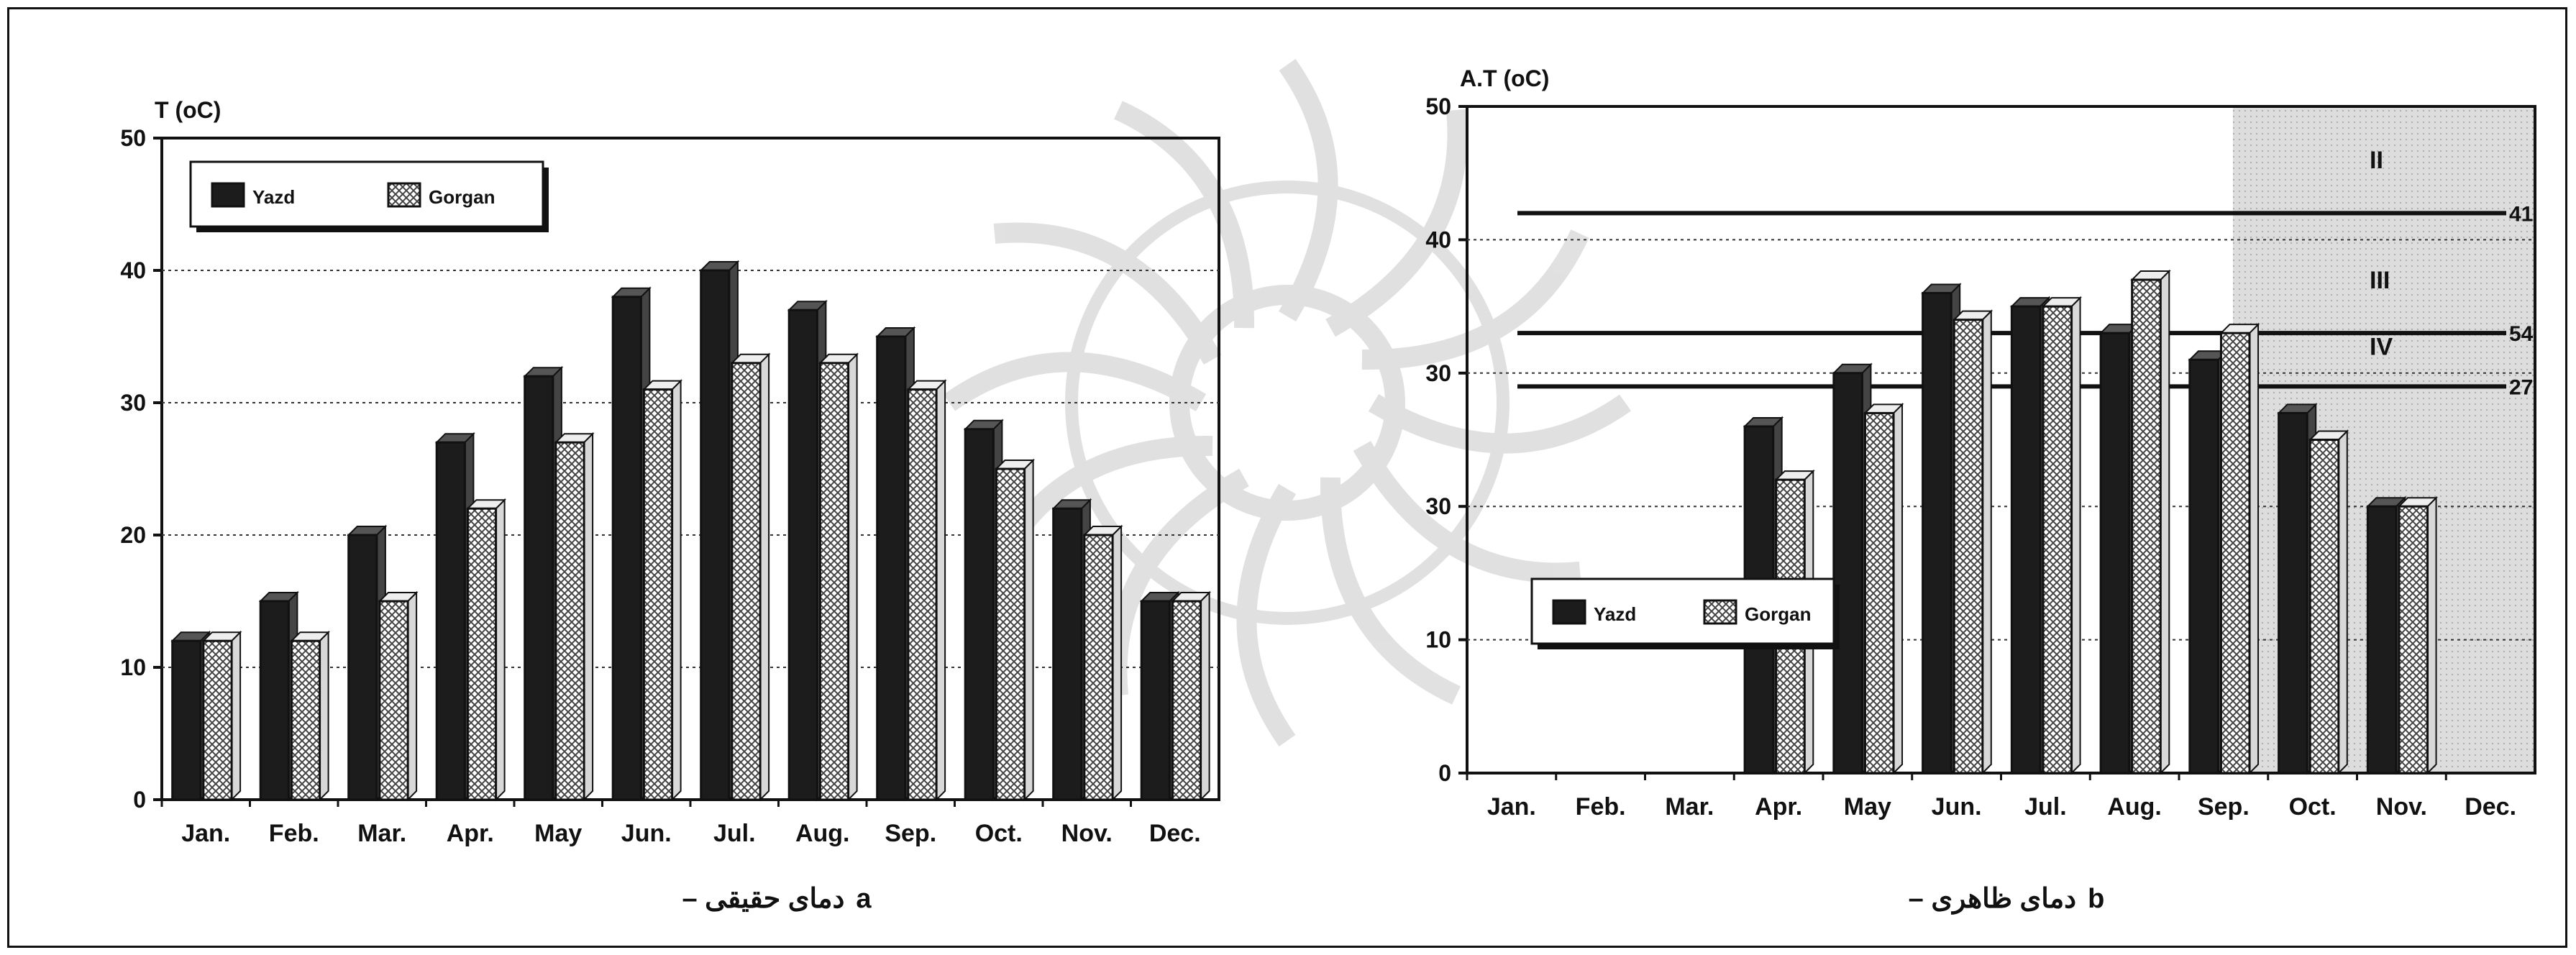 Image resolution: width=2576 pixels, height=955 pixels. I want to click on caption-letter: b, so click(2096, 899).